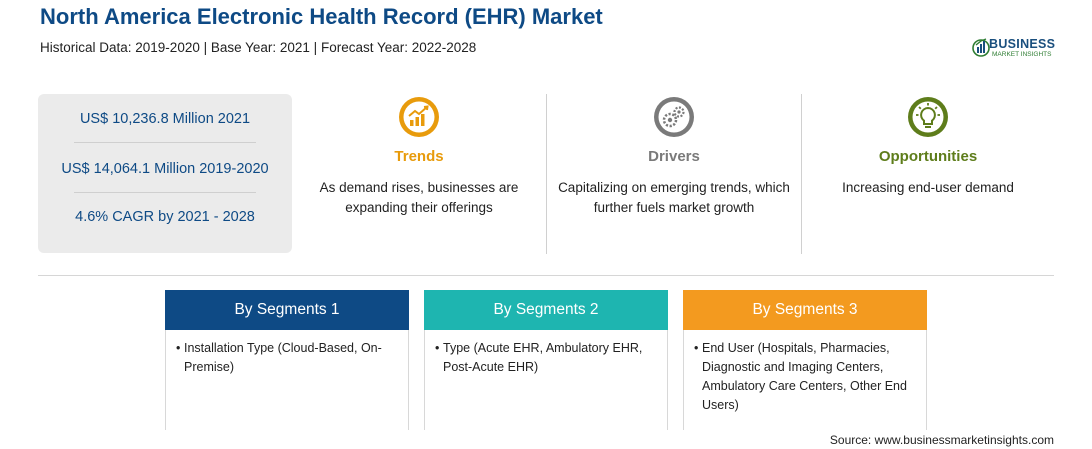  What do you see at coordinates (287, 310) in the screenshot?
I see `segment-header-1: By Segments 1` at bounding box center [287, 310].